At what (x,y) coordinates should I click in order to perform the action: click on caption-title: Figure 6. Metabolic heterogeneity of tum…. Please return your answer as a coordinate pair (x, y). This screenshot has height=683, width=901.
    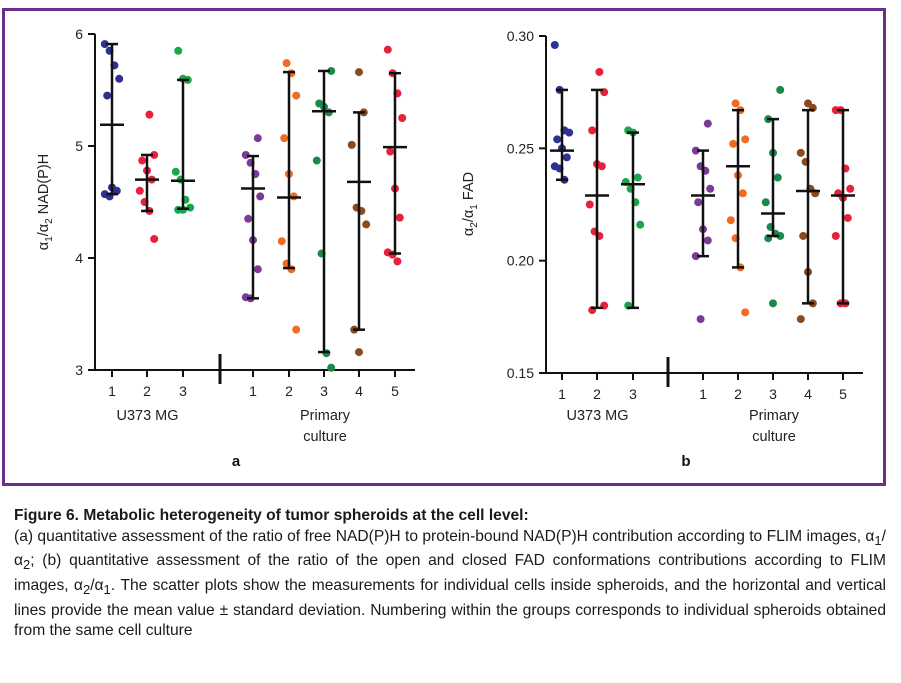
    Looking at the image, I should click on (271, 515).